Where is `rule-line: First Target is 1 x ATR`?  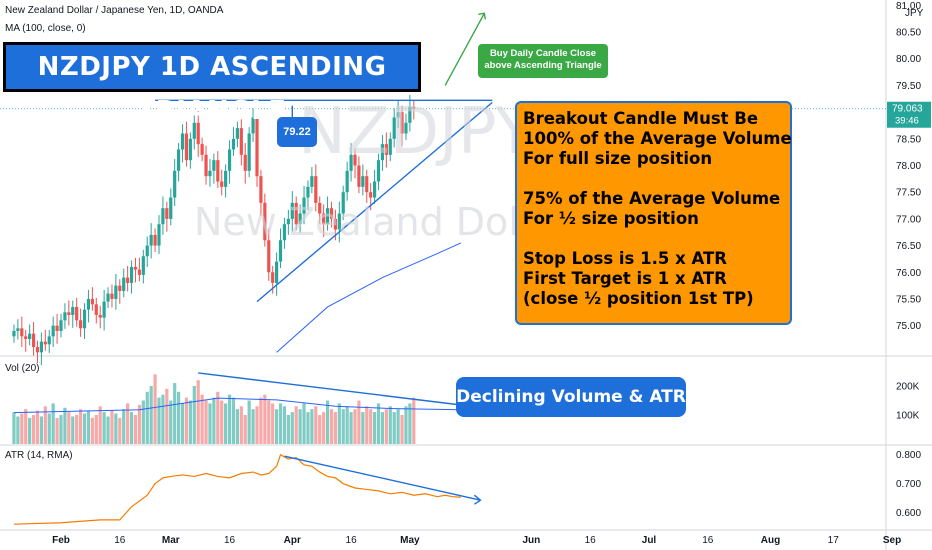
rule-line: First Target is 1 x ATR is located at coordinates (625, 278).